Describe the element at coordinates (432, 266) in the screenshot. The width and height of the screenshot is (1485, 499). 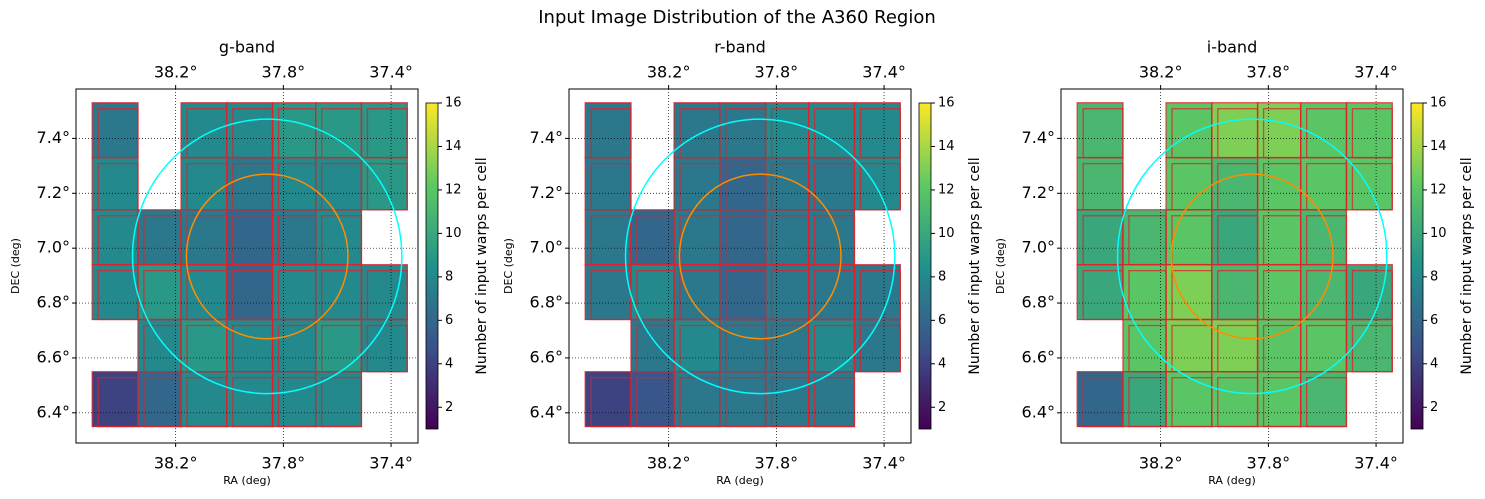
I see `colorbar` at that location.